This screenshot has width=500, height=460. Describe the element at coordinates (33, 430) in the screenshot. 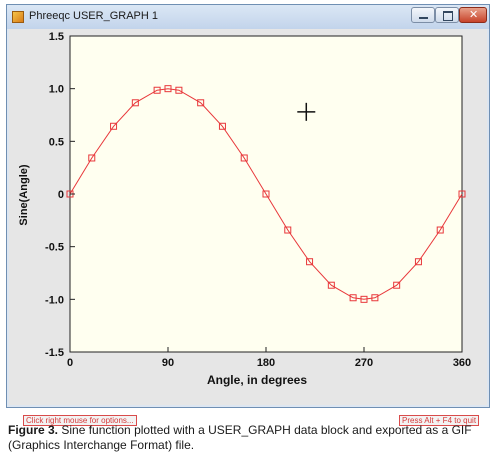

I see `figure-label: Figure 3.` at that location.